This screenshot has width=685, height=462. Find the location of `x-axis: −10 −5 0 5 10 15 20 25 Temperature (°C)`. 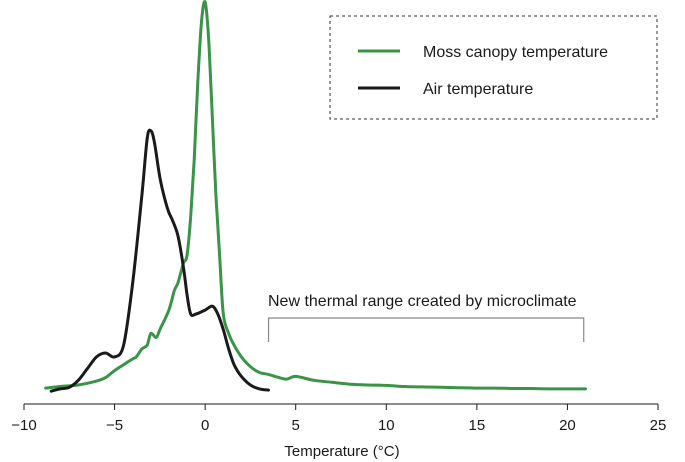

x-axis: −10 −5 0 5 10 15 20 25 Temperature (°C) is located at coordinates (338, 431).